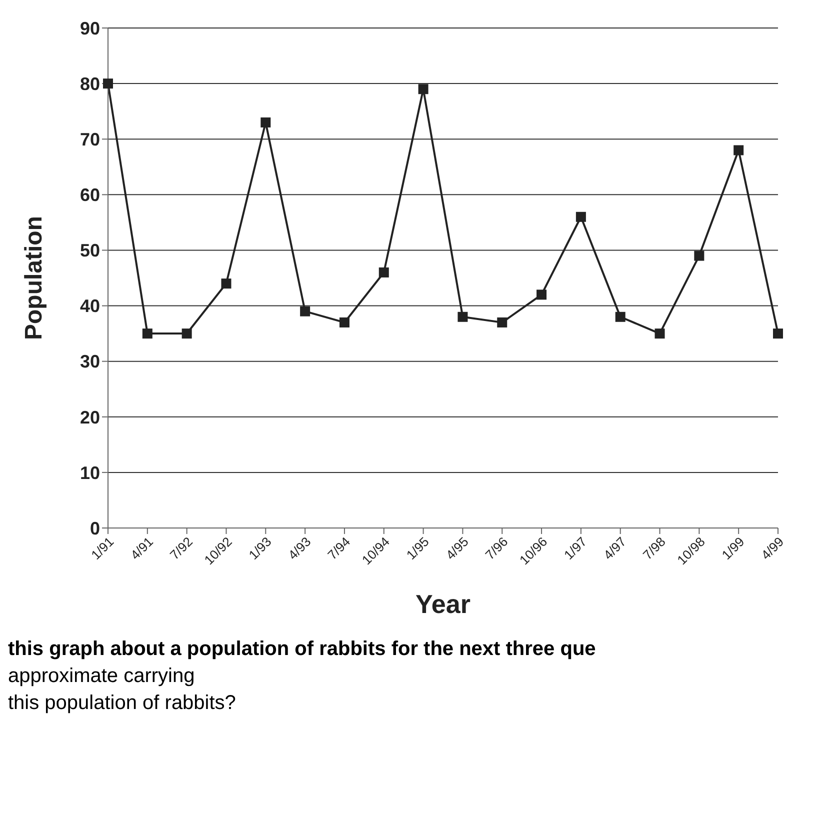 The height and width of the screenshot is (828, 828). Describe the element at coordinates (142, 548) in the screenshot. I see `x-tick-label: 4/91` at that location.